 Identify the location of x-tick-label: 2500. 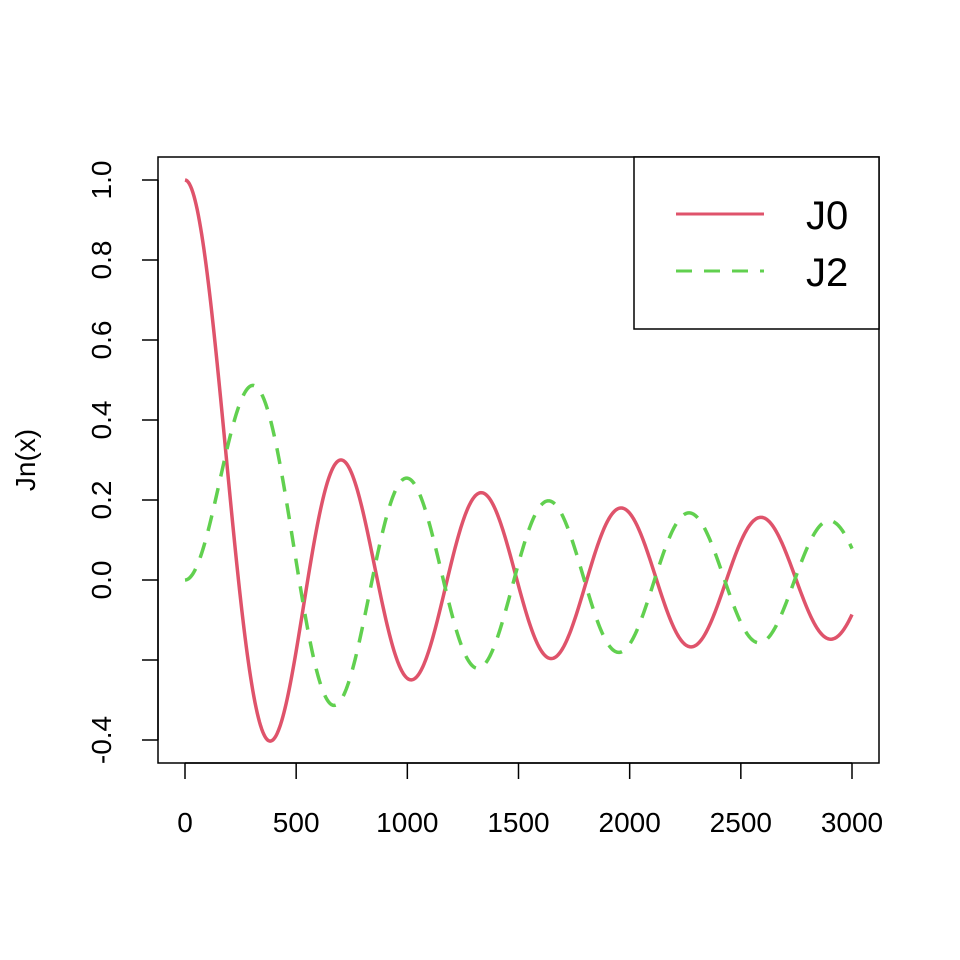
(741, 822).